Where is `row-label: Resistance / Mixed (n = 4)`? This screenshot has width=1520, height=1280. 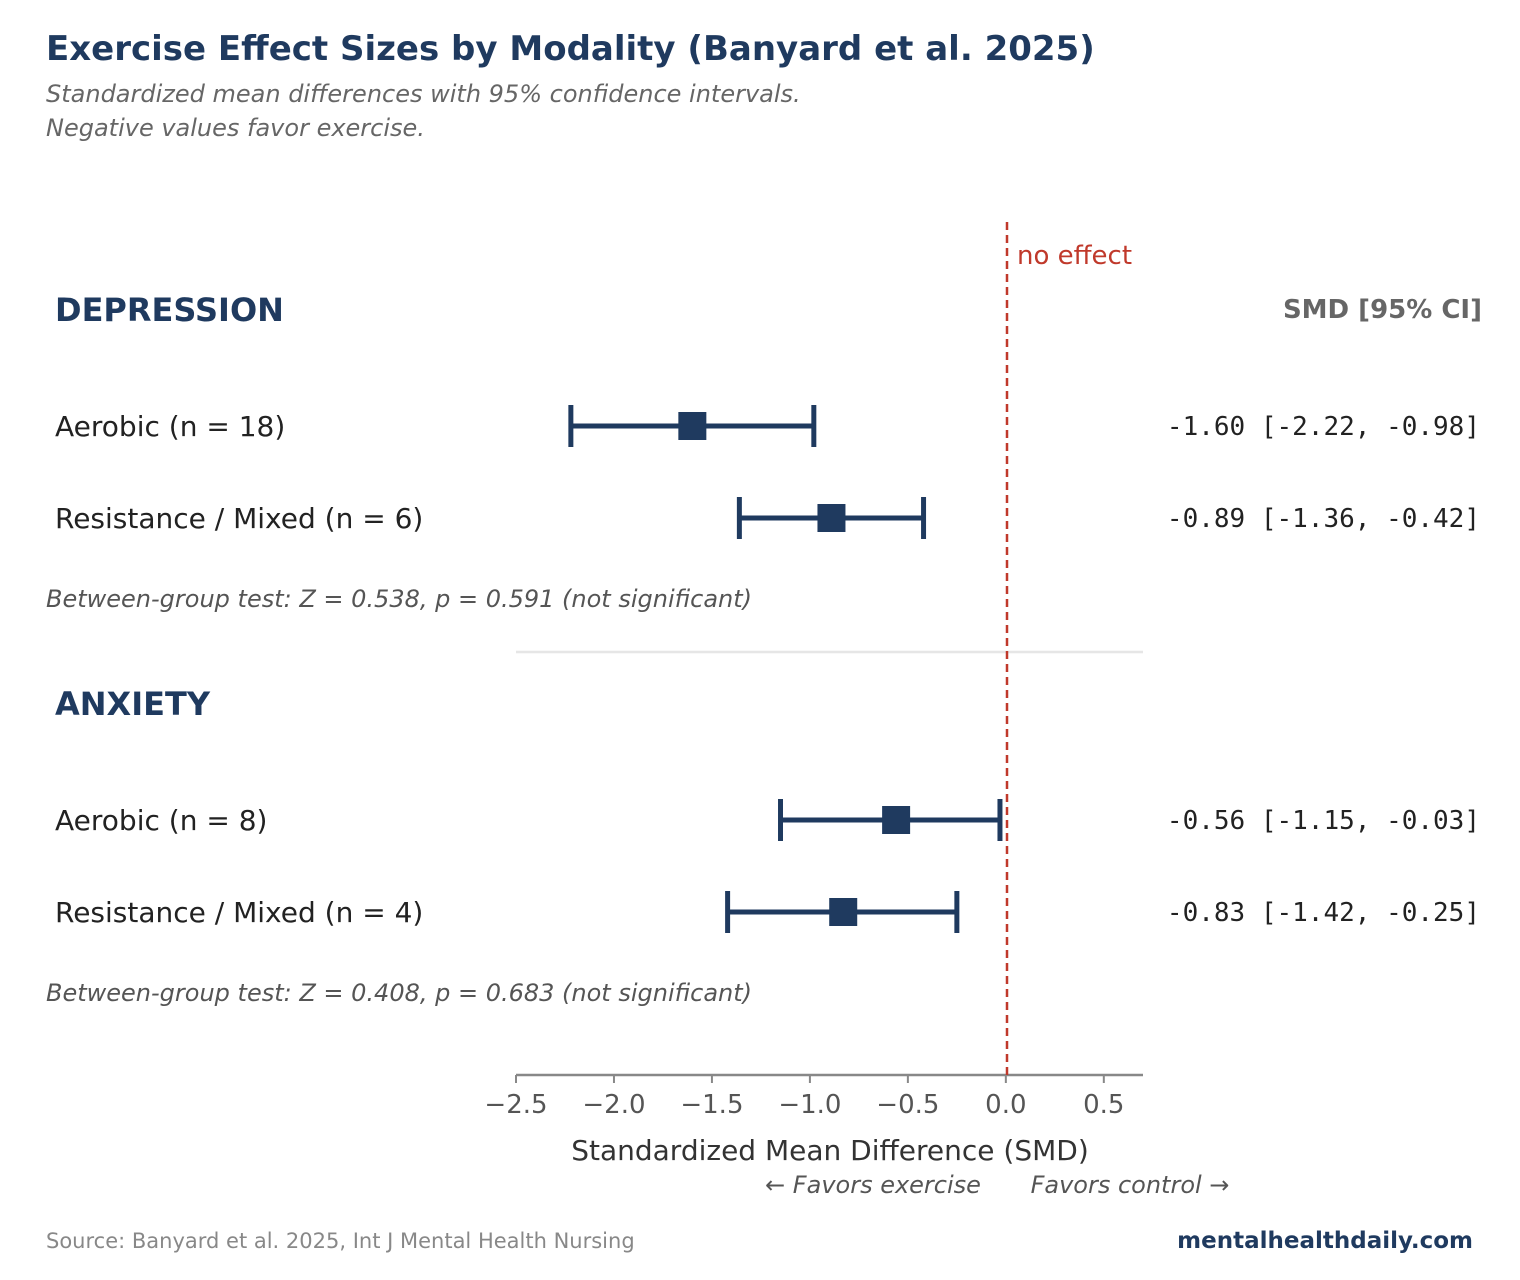
row-label: Resistance / Mixed (n = 4) is located at coordinates (239, 912).